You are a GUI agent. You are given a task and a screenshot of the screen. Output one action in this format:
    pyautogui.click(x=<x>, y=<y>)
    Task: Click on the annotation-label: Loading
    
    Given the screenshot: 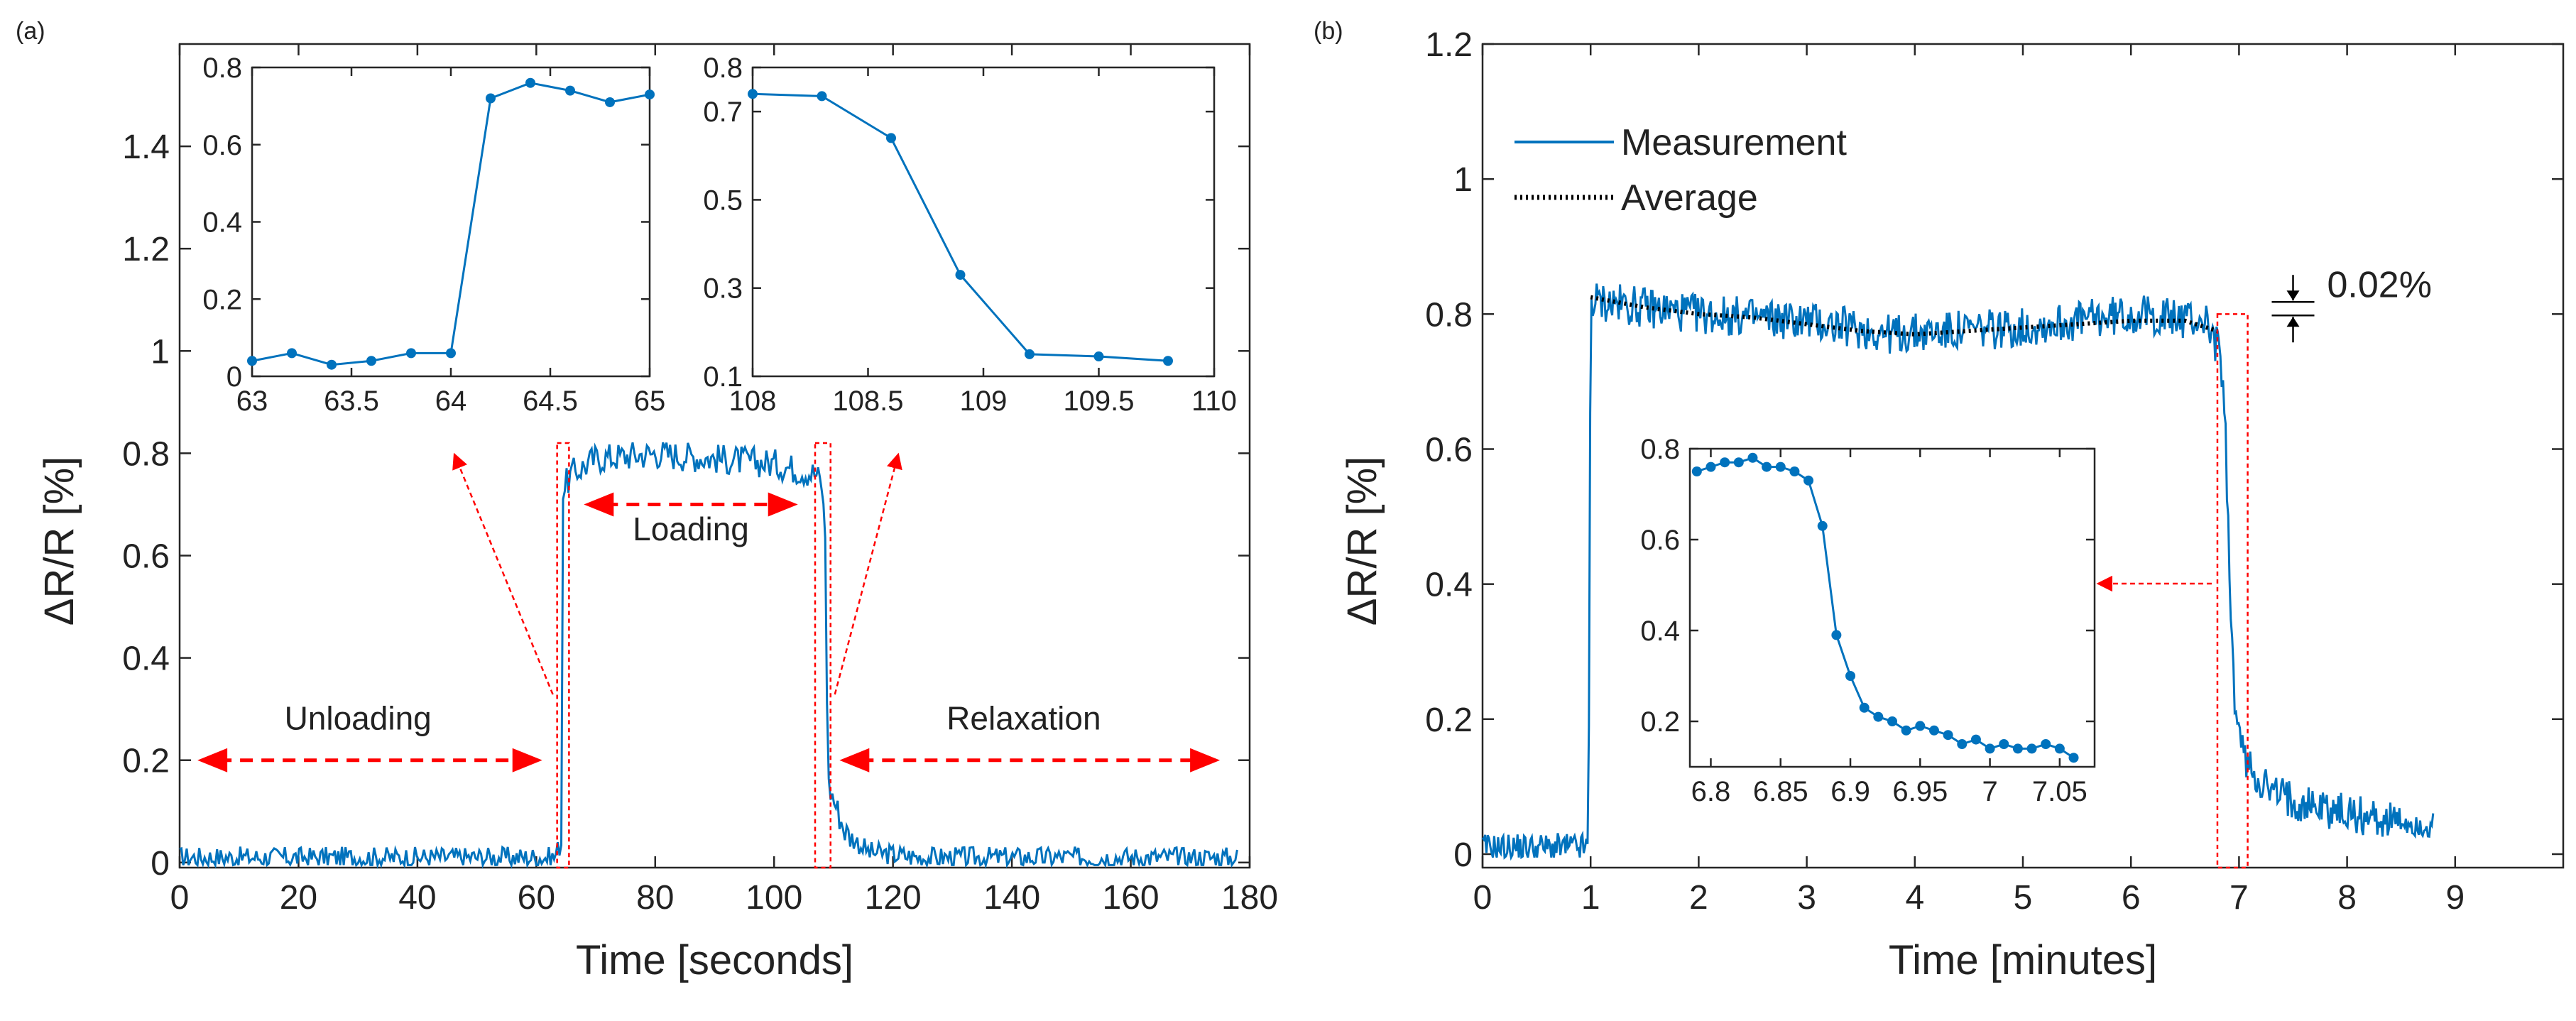 What is the action you would take?
    pyautogui.click(x=691, y=528)
    